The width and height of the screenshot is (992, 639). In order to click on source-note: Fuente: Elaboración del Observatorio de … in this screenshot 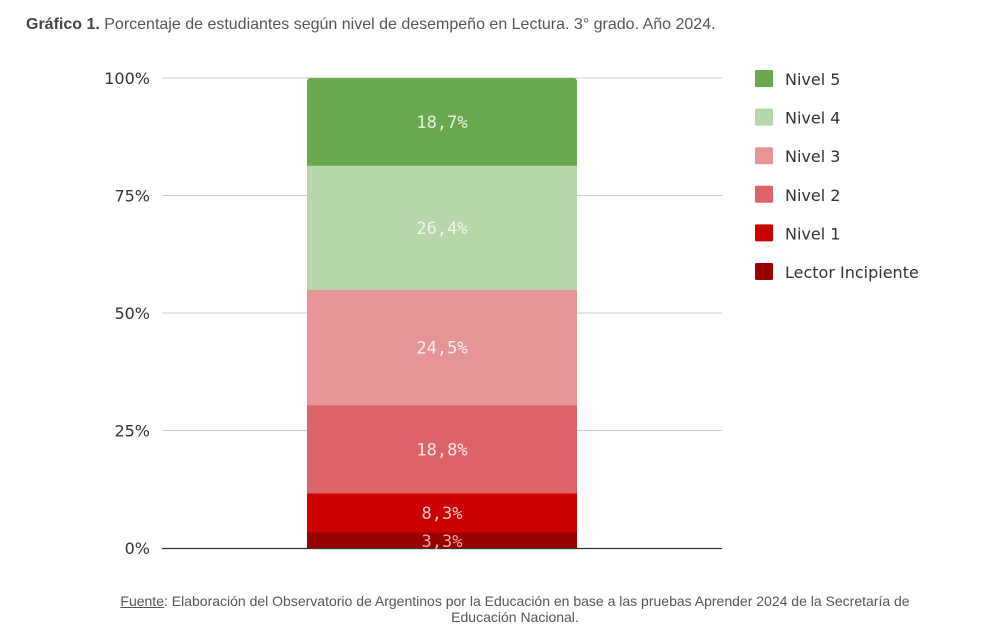, I will do `click(496, 609)`.